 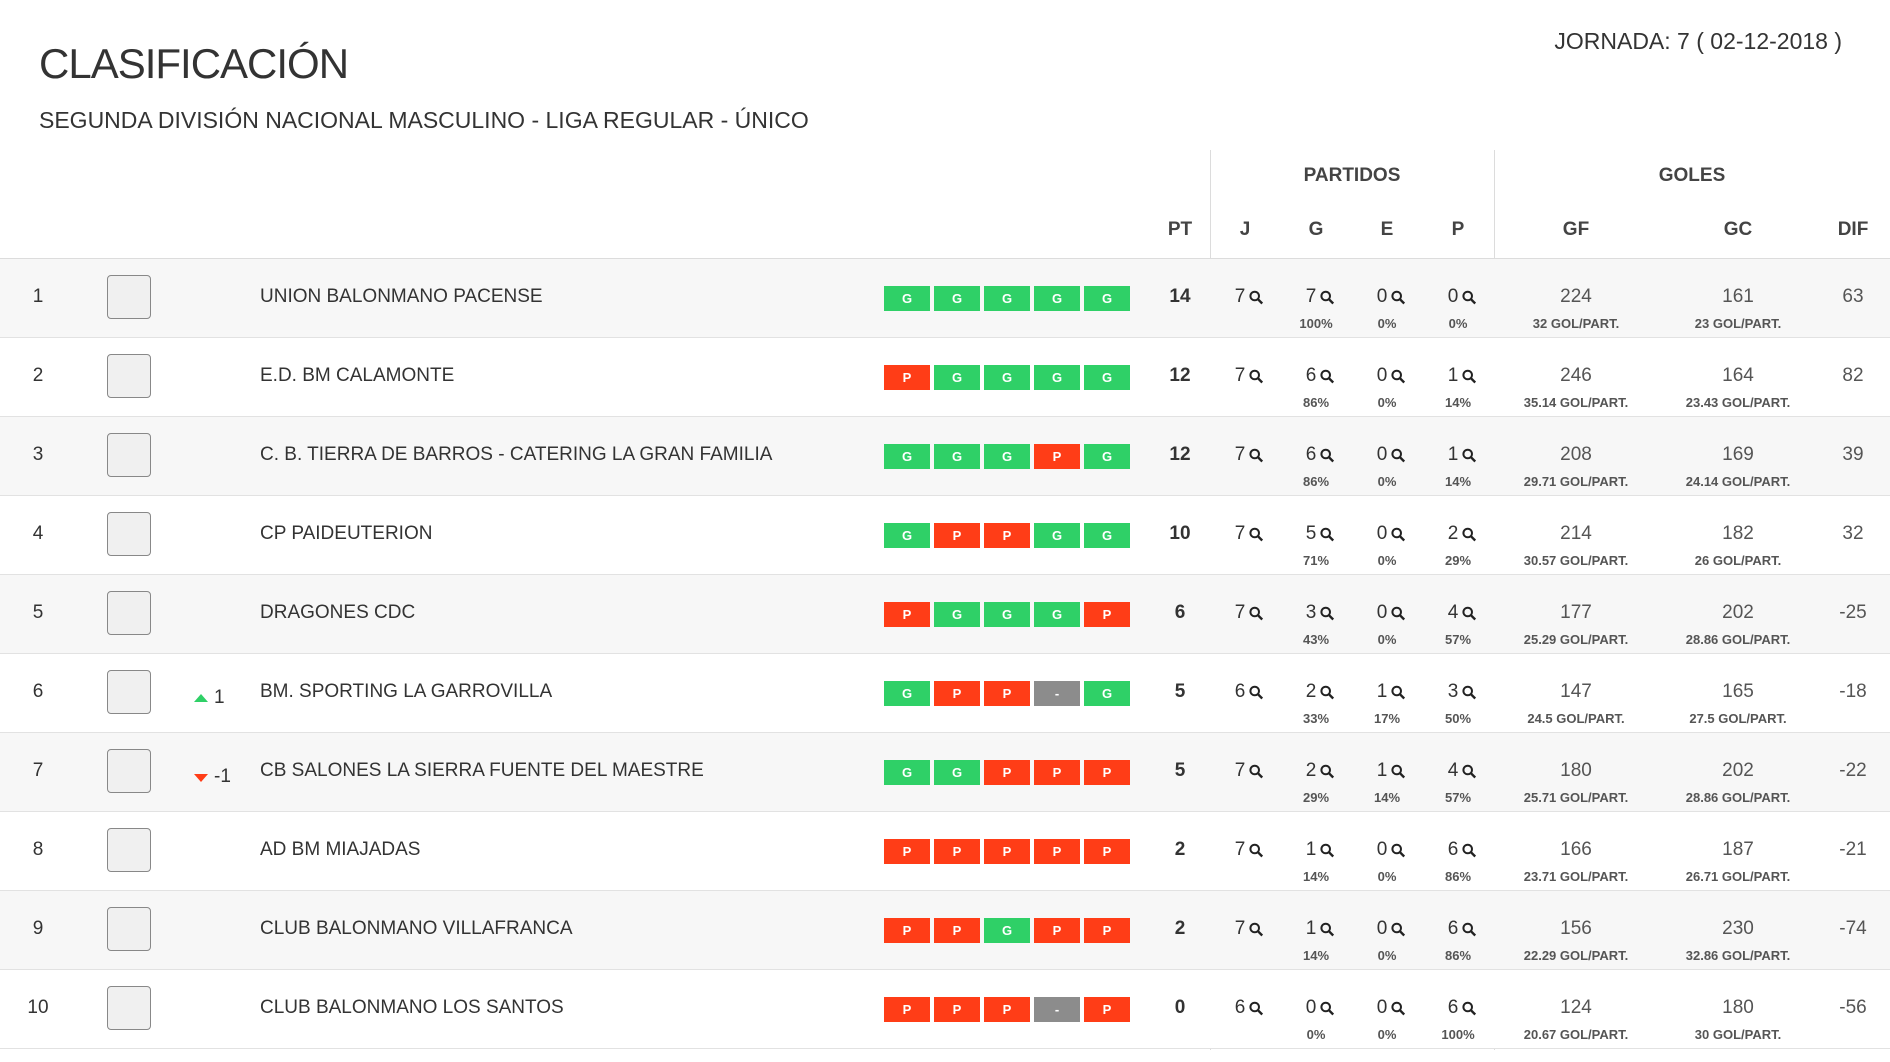 I want to click on goals: 230, so click(x=1738, y=928).